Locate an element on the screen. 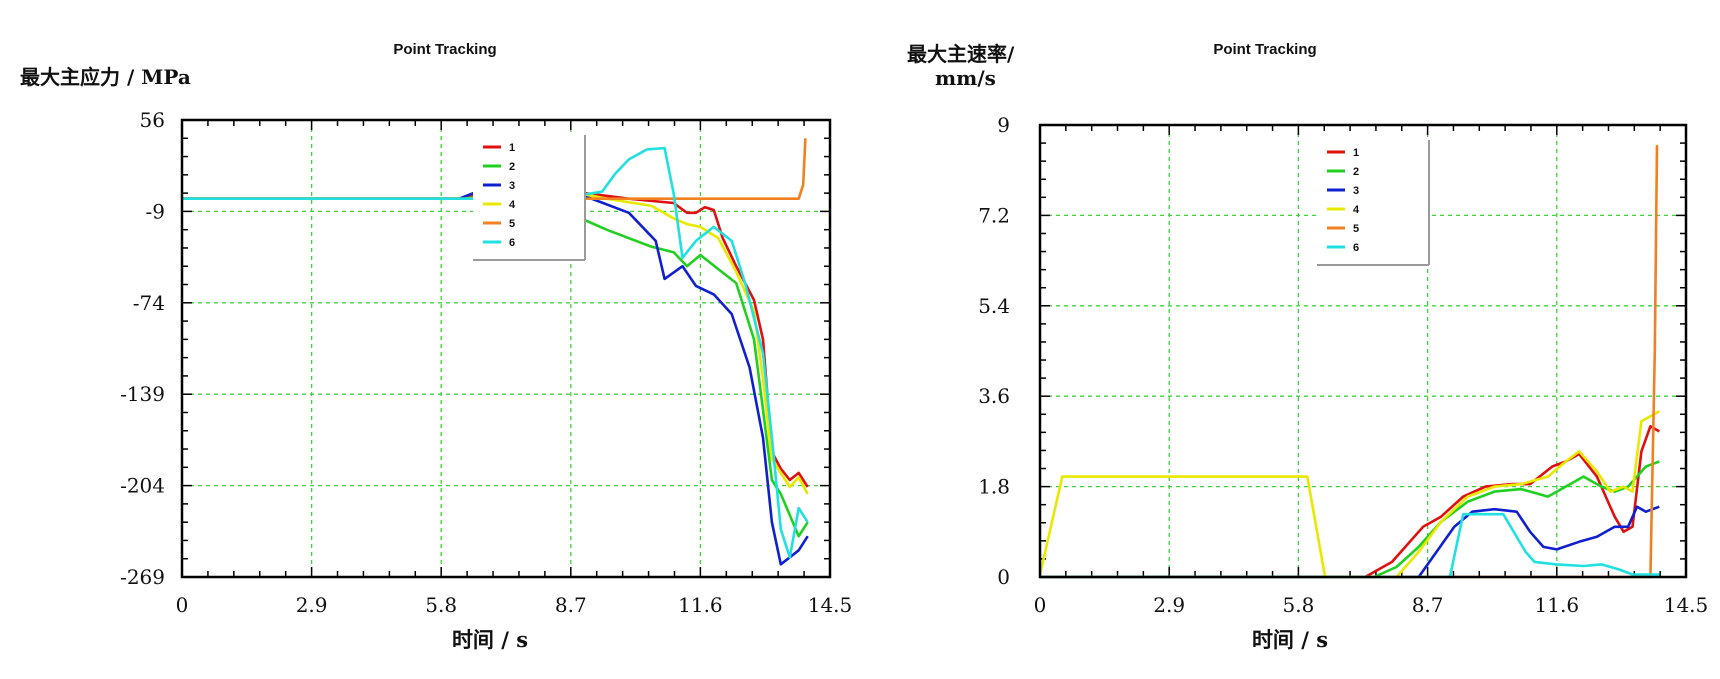  y-tick-label: -9 is located at coordinates (155, 211).